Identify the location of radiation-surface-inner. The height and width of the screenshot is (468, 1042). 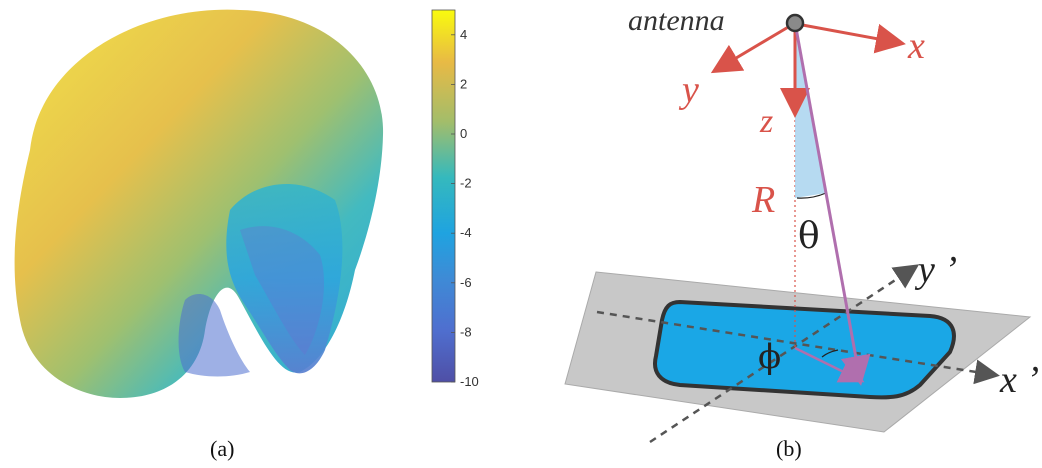
(284, 278).